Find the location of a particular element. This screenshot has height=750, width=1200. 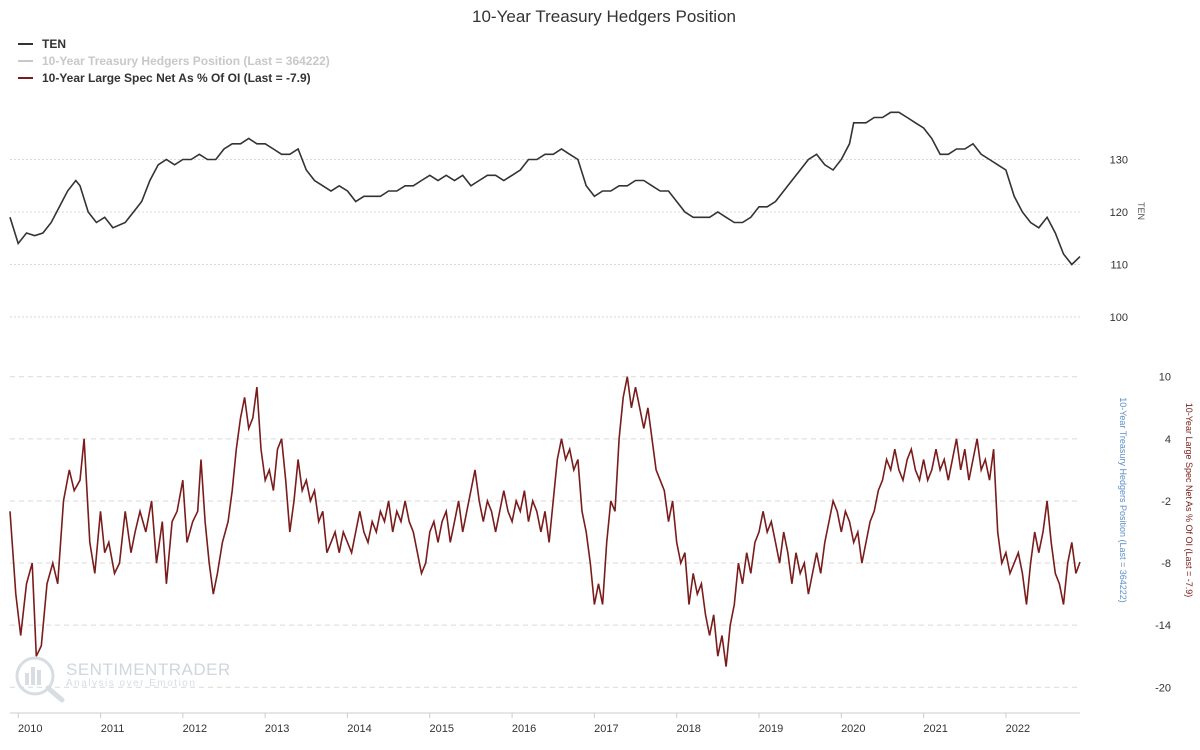

x-tick-label: 2014 is located at coordinates (359, 729).